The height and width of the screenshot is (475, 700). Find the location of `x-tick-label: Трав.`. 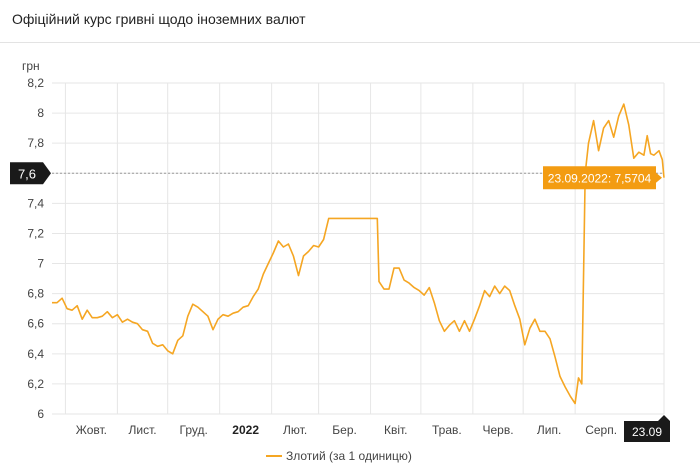

x-tick-label: Трав. is located at coordinates (447, 430).